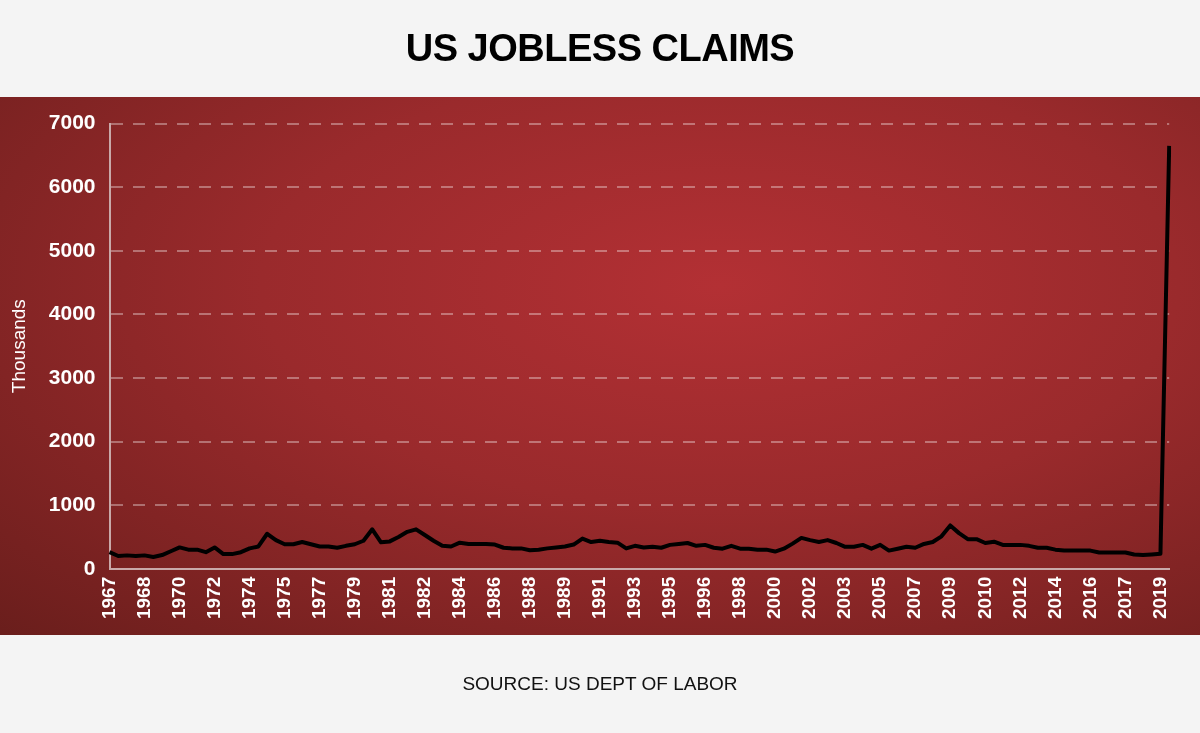 This screenshot has height=733, width=1200. What do you see at coordinates (1019, 598) in the screenshot?
I see `x-tick-label: 2012` at bounding box center [1019, 598].